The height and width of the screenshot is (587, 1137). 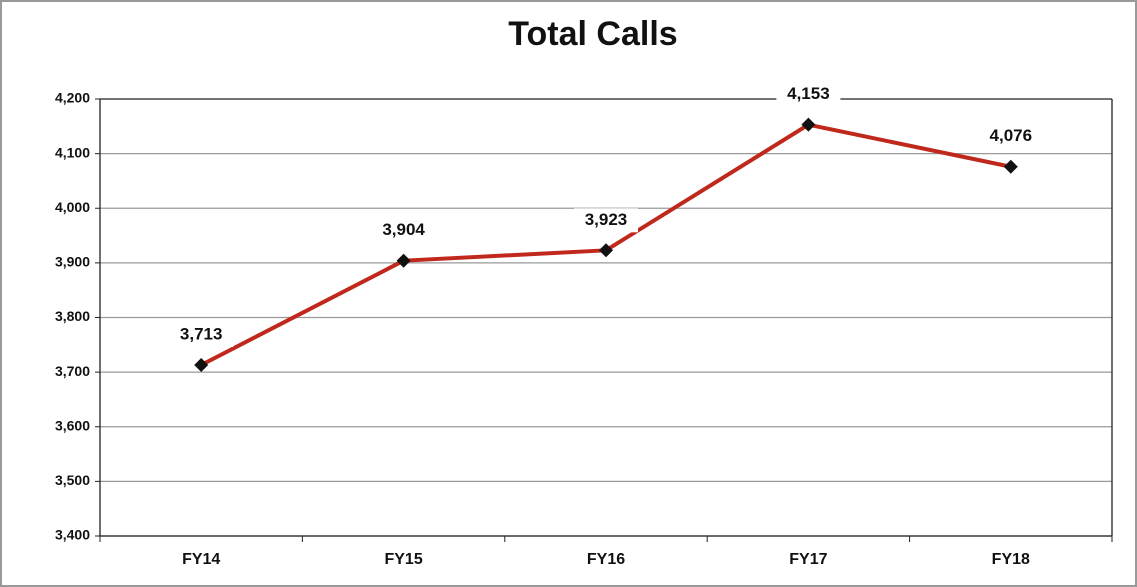 I want to click on data-label: 3,904, so click(x=403, y=229).